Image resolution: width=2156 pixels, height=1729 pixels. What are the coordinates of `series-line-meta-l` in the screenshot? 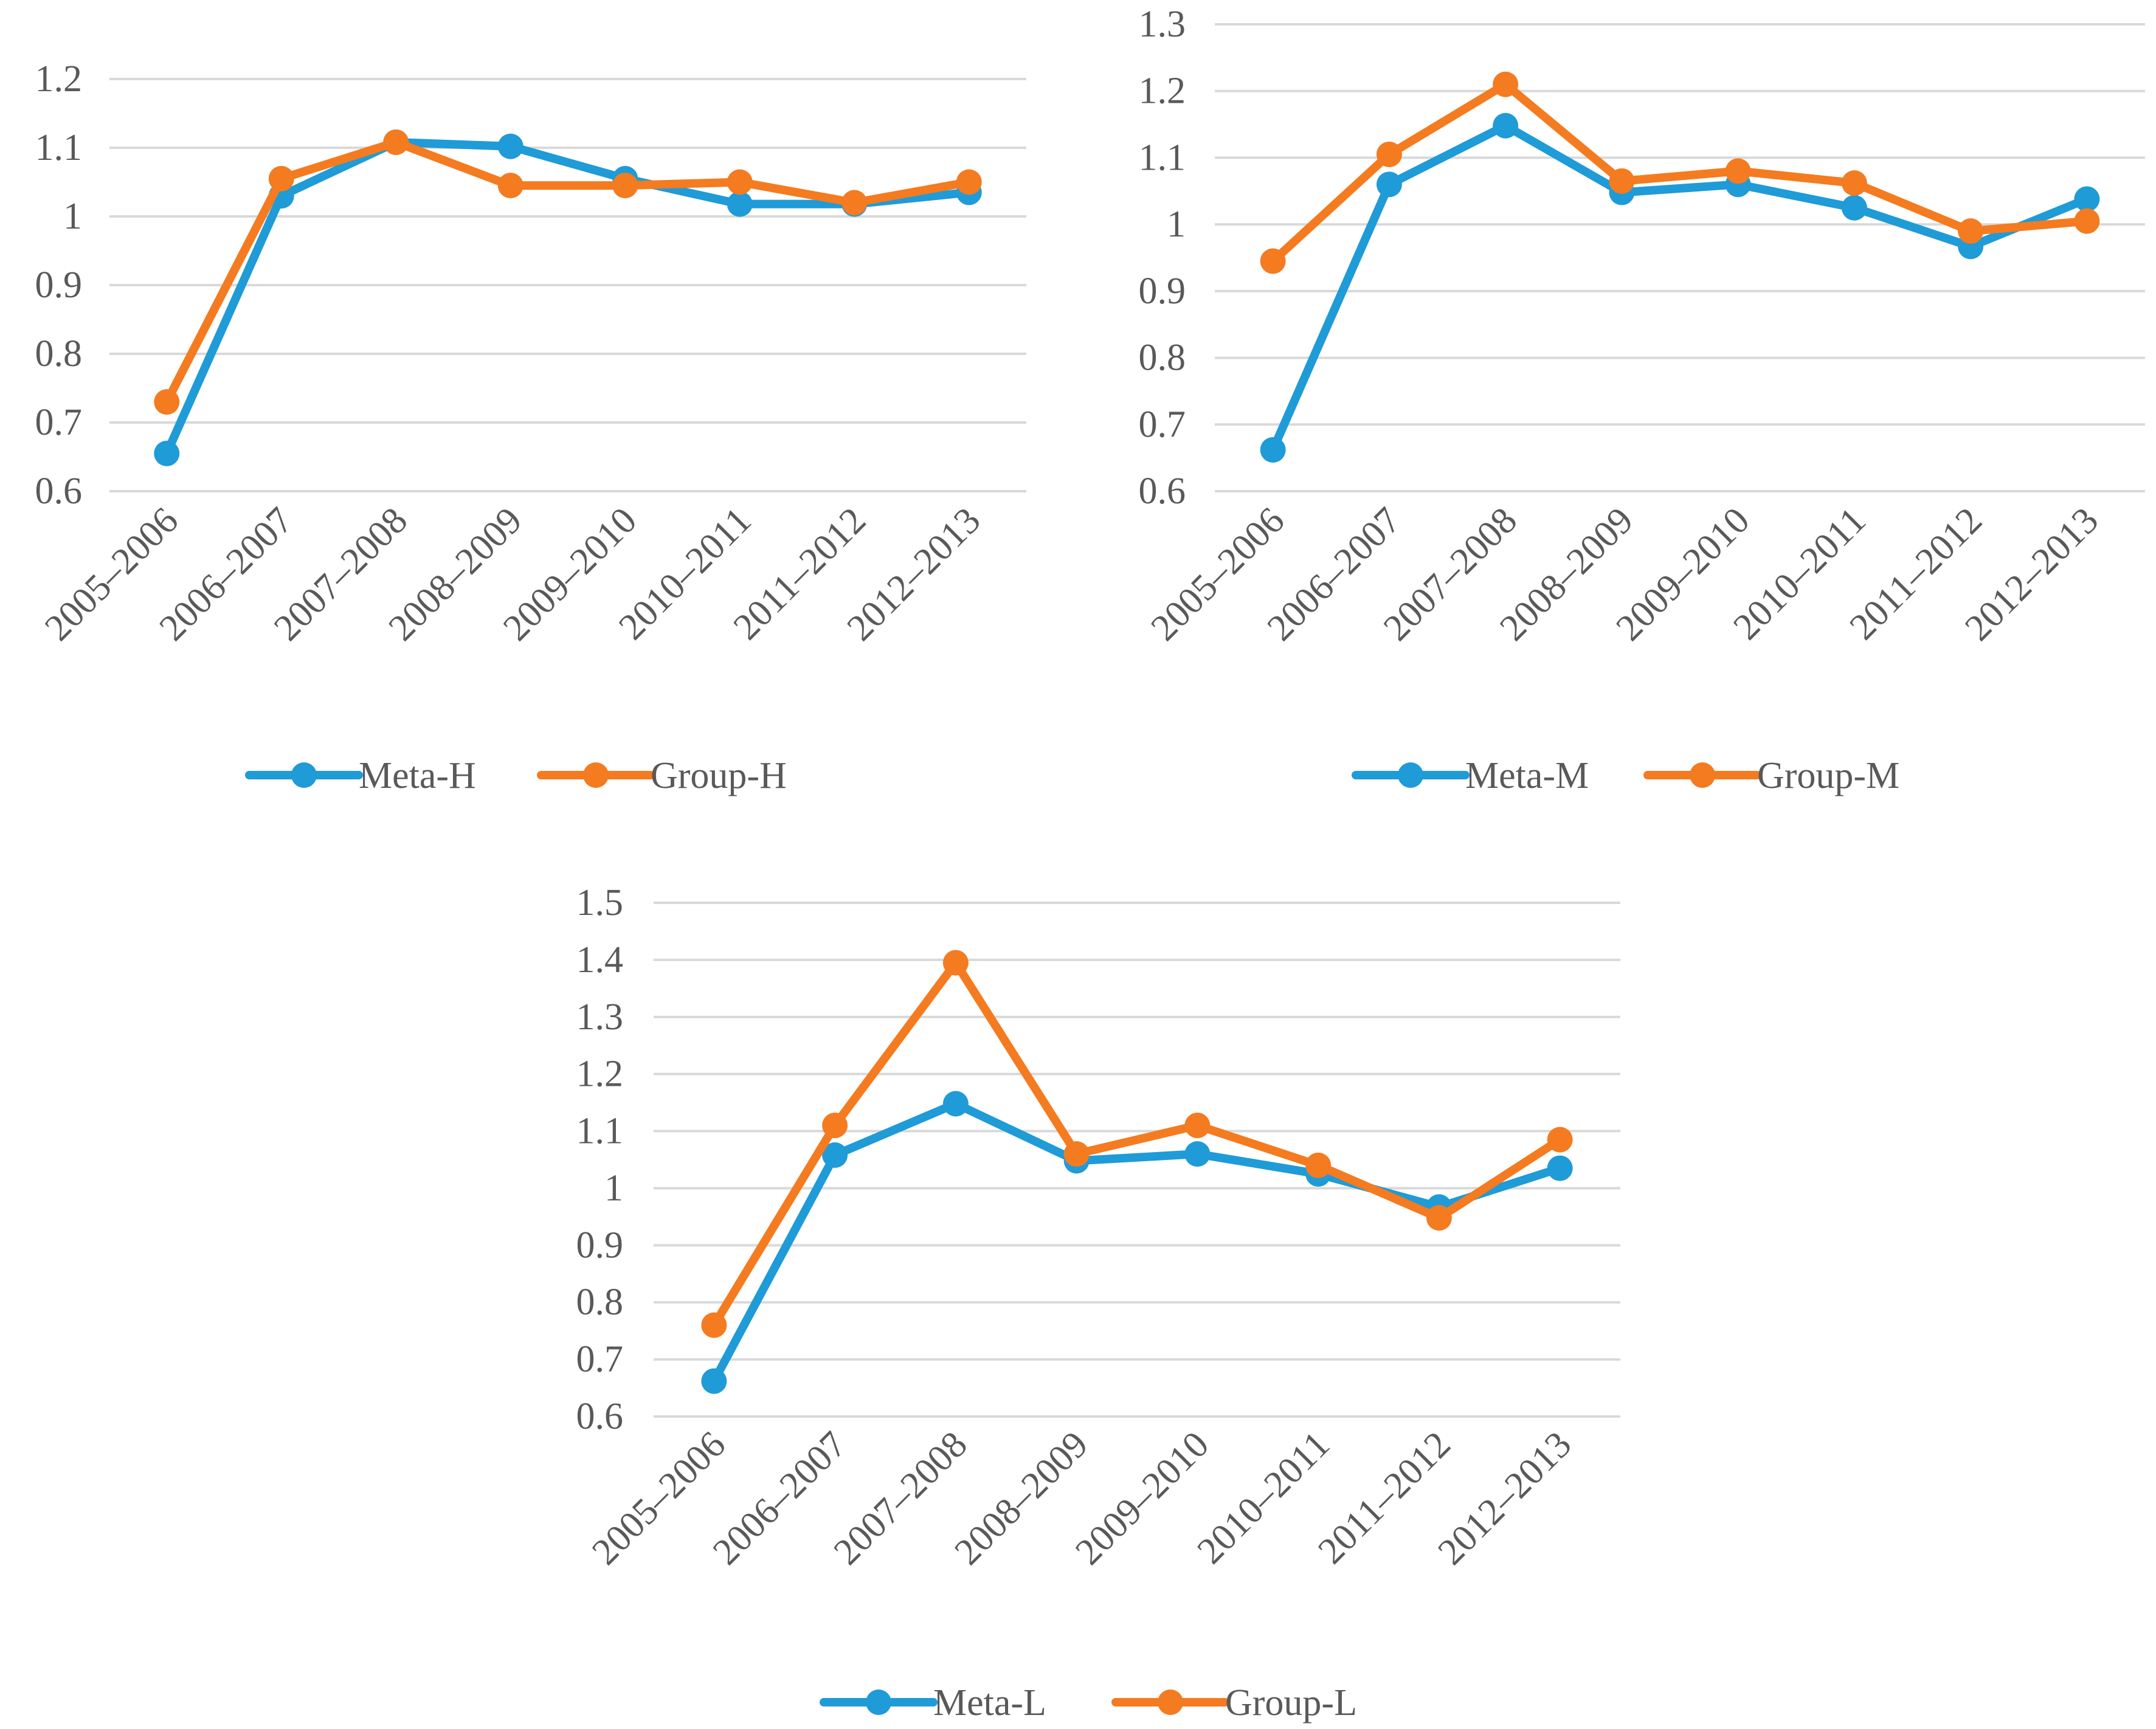 It's located at (1137, 1242).